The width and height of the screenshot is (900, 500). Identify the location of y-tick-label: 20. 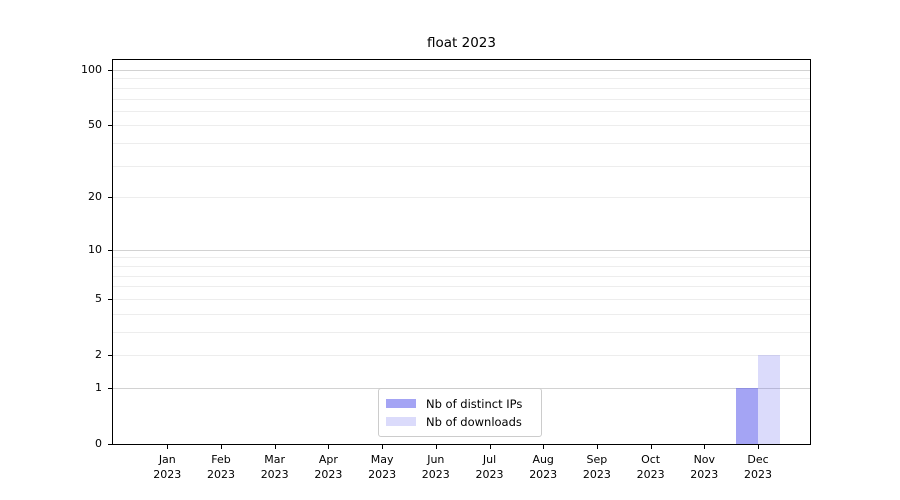
(95, 197).